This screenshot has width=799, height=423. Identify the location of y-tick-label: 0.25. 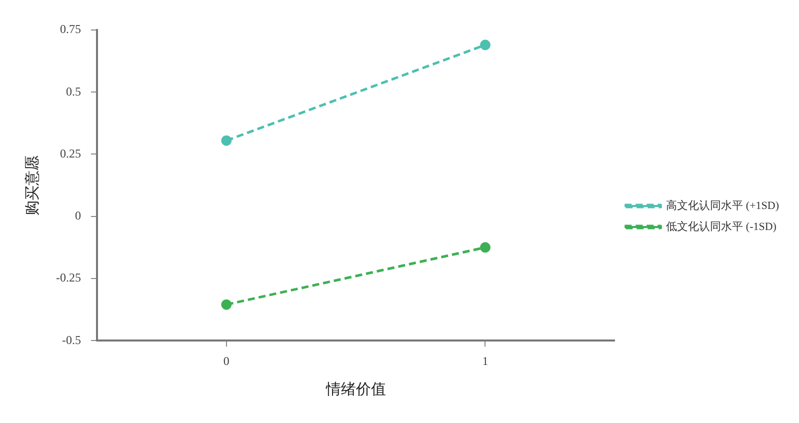
(70, 153).